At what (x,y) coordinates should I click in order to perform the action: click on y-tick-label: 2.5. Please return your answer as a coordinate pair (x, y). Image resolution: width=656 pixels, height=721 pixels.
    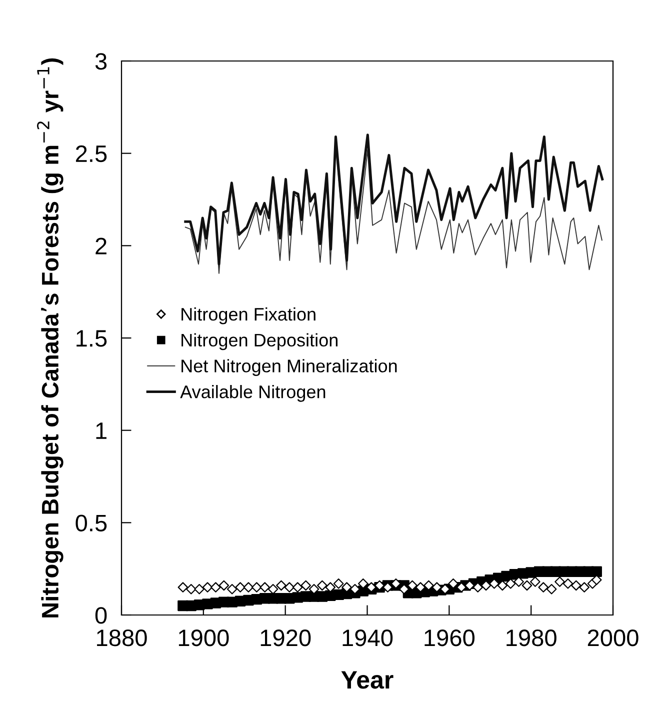
    Looking at the image, I should click on (91, 153).